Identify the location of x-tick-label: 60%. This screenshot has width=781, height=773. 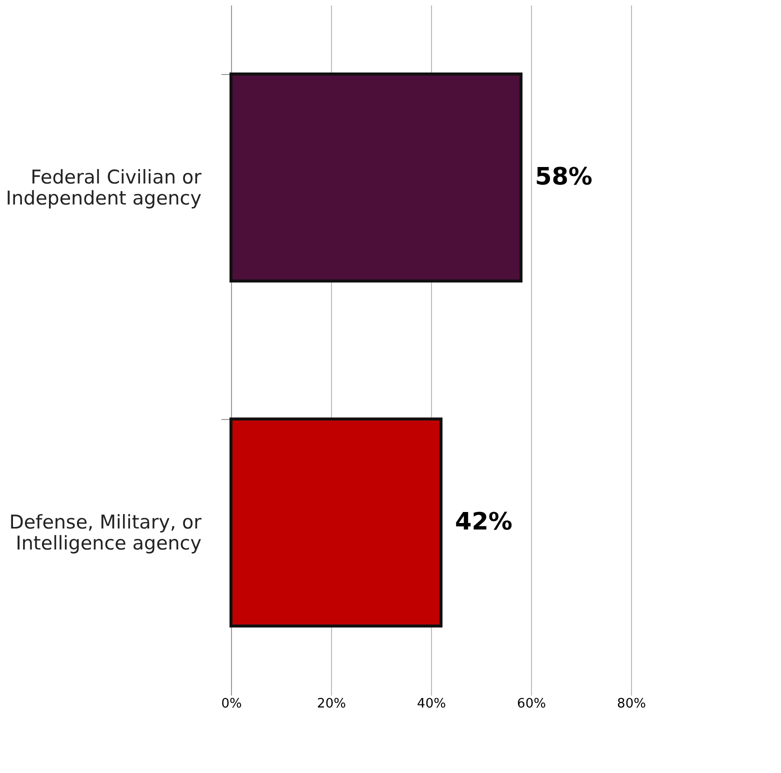
(531, 704).